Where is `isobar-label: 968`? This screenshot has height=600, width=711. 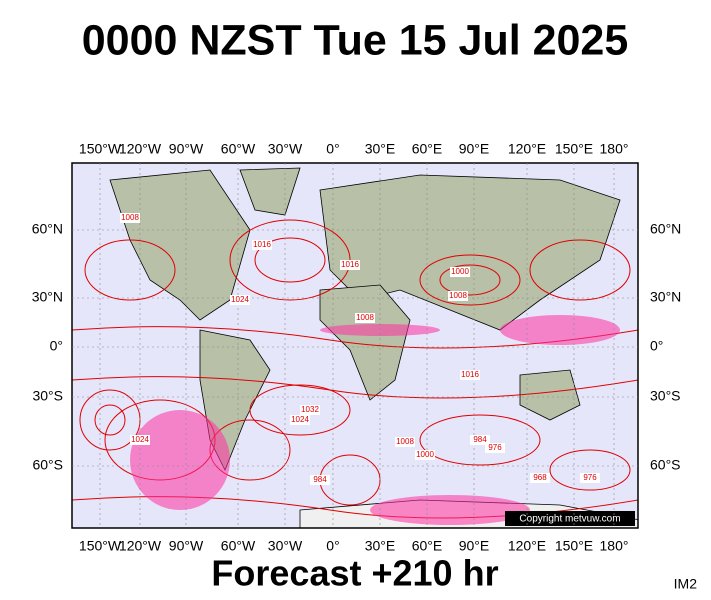 isobar-label: 968 is located at coordinates (540, 477).